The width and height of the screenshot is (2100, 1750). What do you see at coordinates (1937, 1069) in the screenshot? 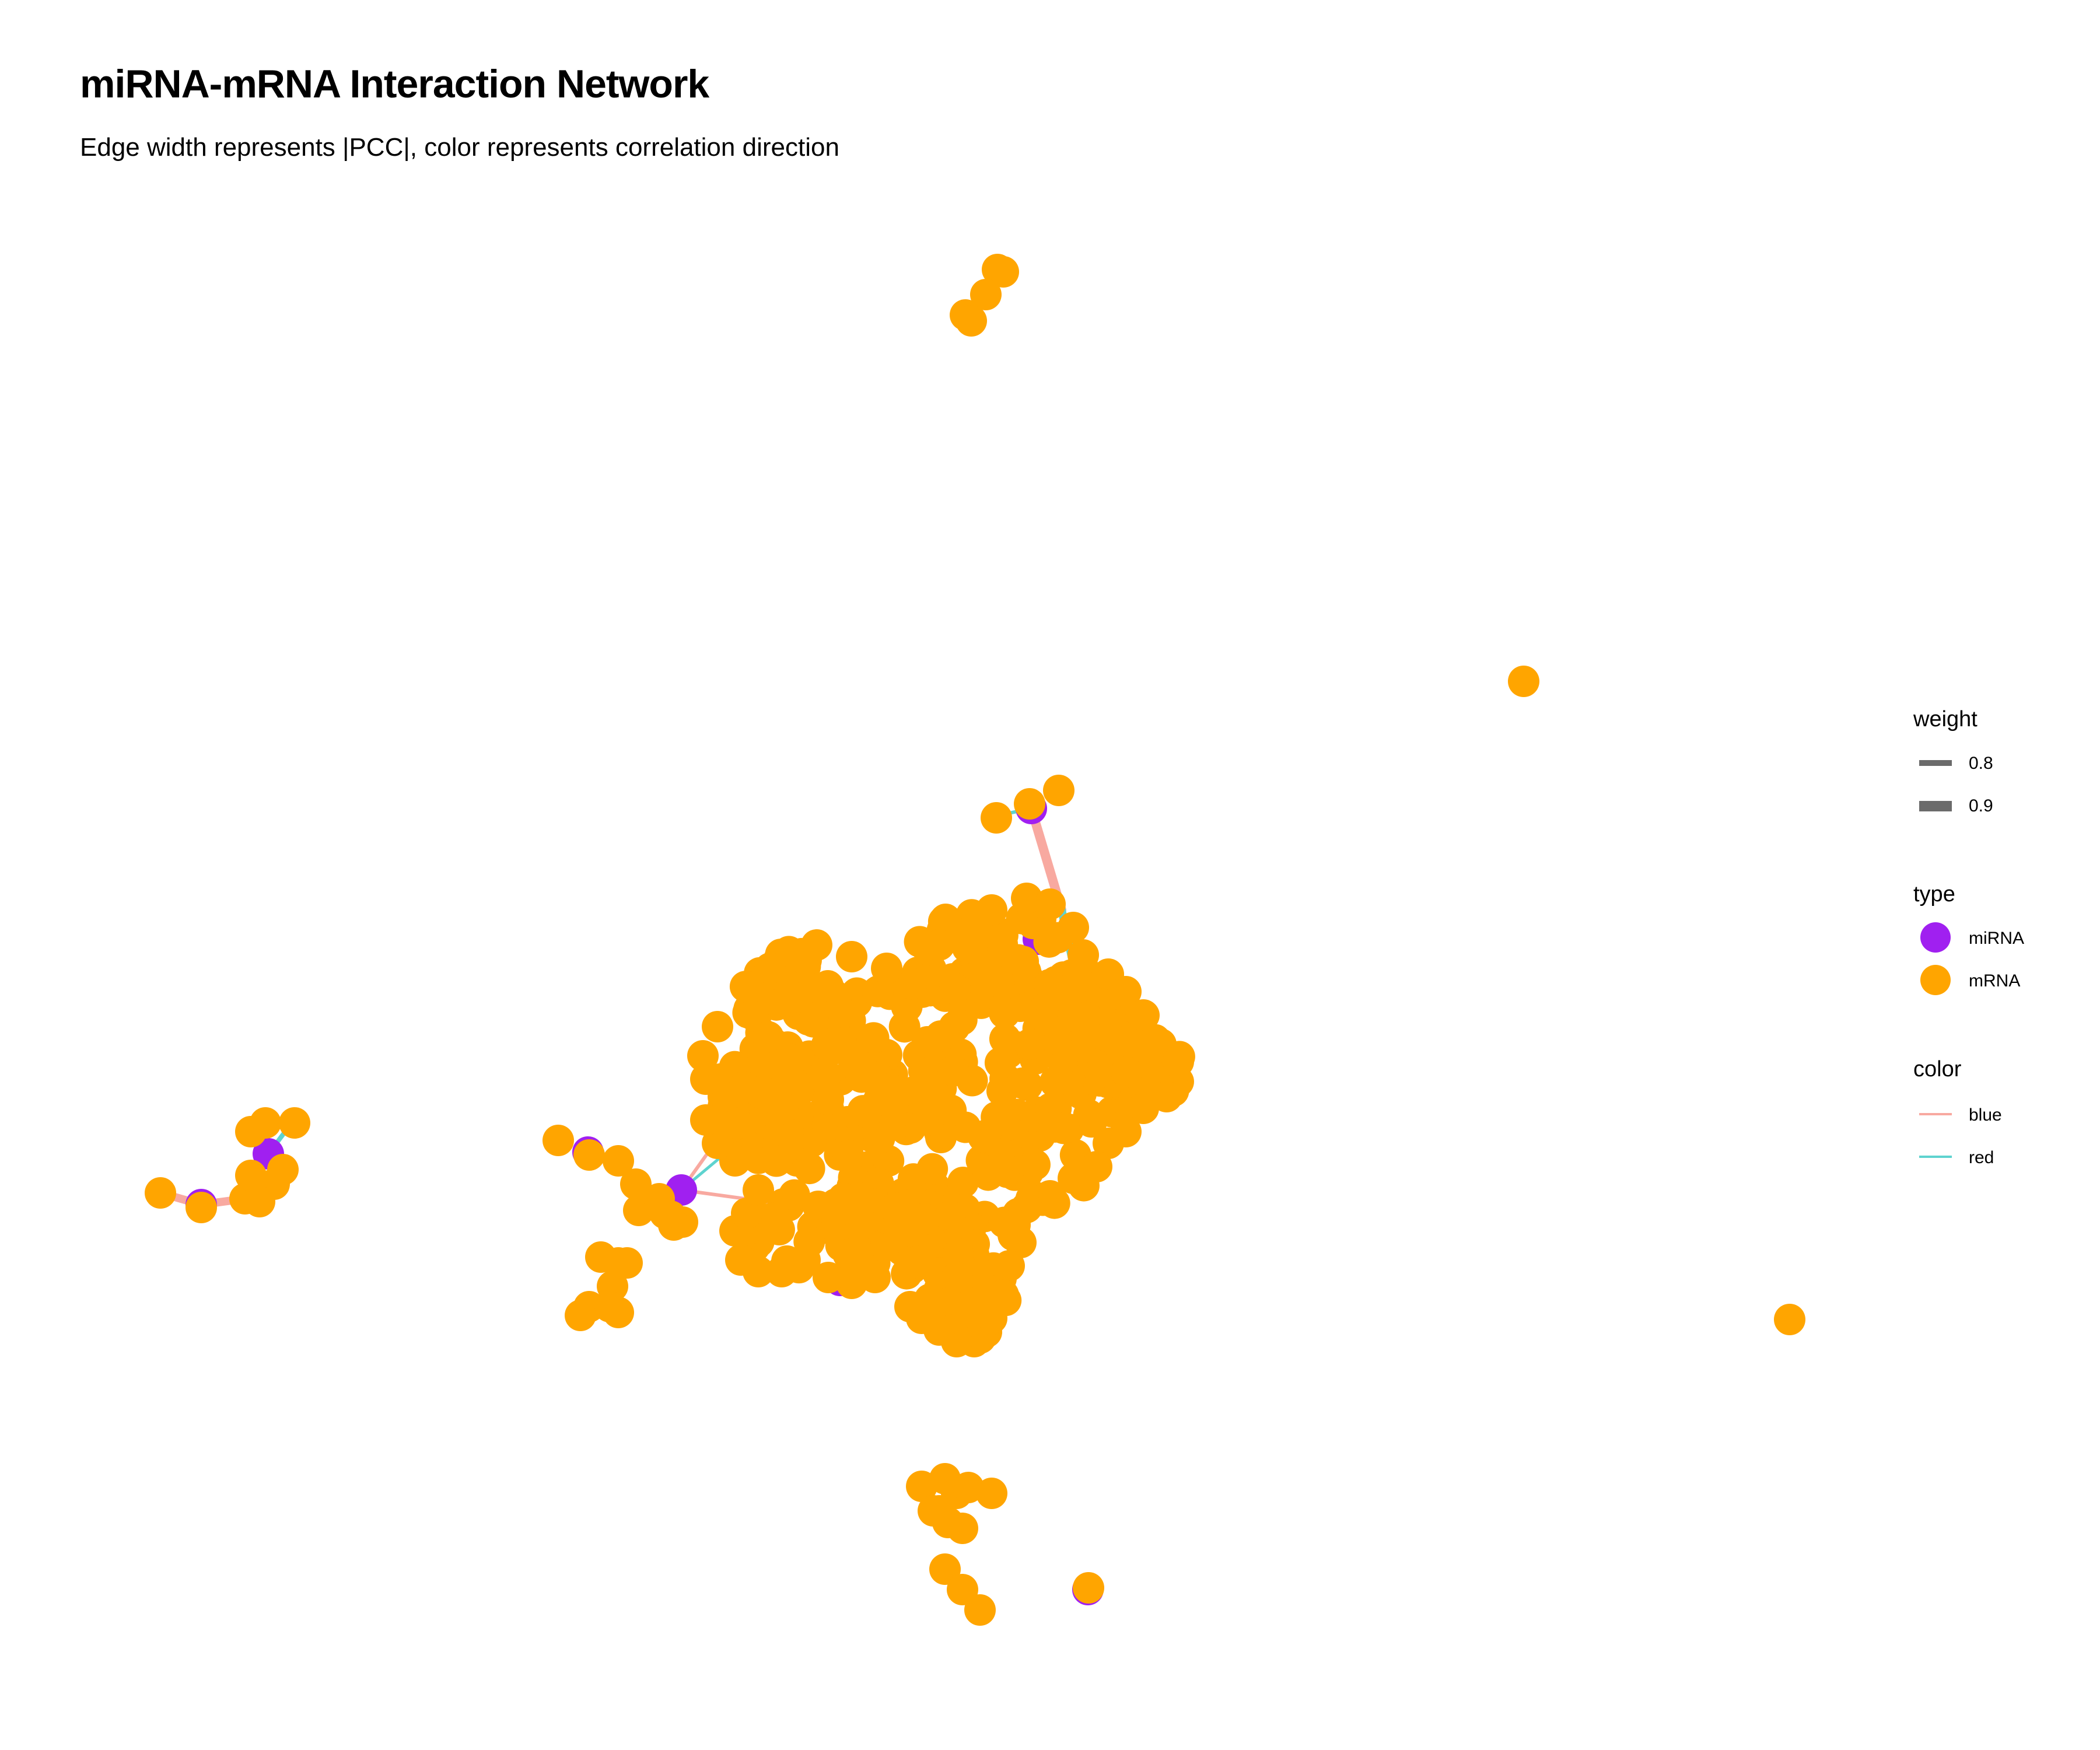
I see `legend-color-title: color` at bounding box center [1937, 1069].